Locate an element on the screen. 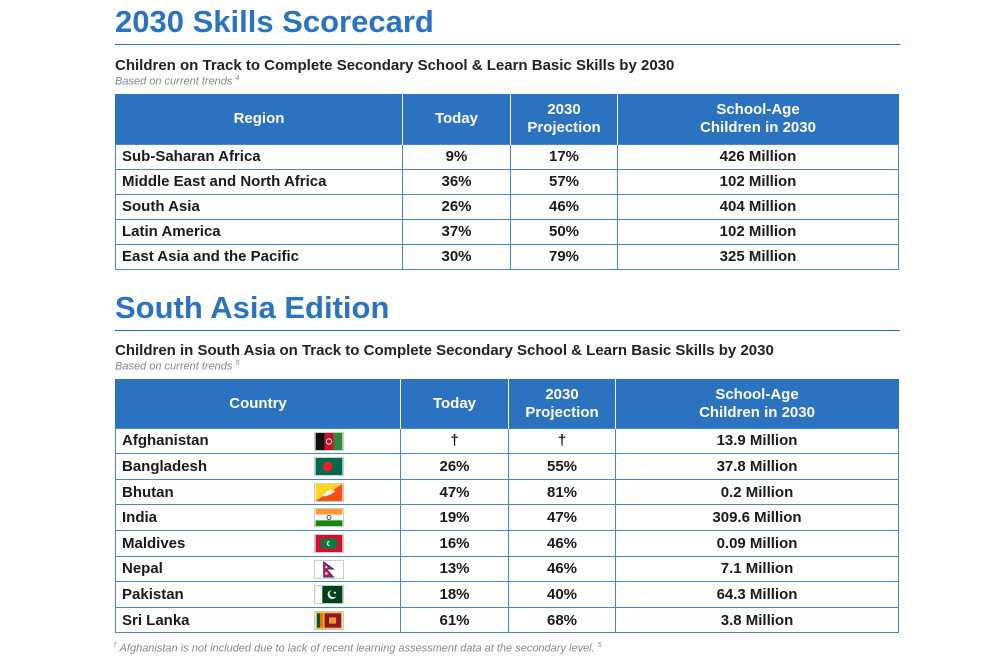 This screenshot has width=1000, height=666. table-row: Pakistan 18% 40% 64.3 Million is located at coordinates (507, 594).